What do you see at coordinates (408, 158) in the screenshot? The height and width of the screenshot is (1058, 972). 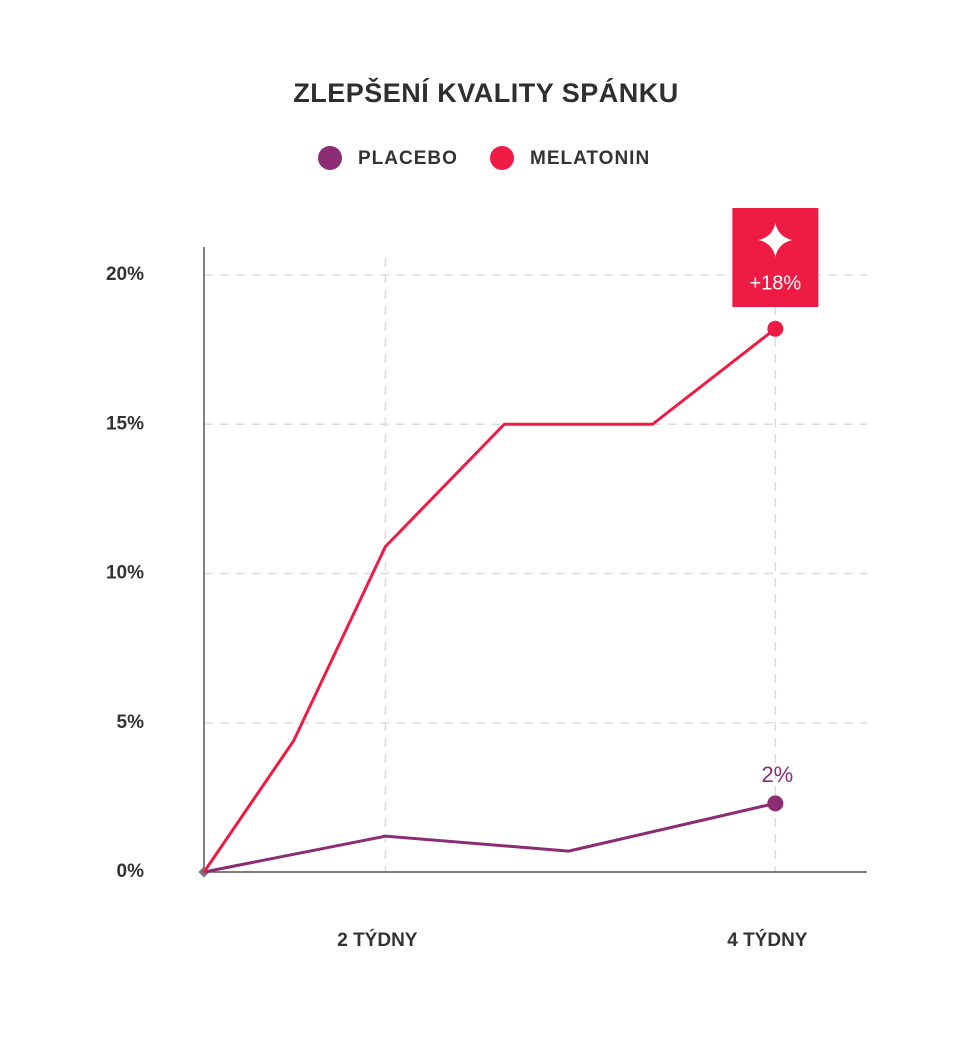 I see `legend-label: PLACEBO` at bounding box center [408, 158].